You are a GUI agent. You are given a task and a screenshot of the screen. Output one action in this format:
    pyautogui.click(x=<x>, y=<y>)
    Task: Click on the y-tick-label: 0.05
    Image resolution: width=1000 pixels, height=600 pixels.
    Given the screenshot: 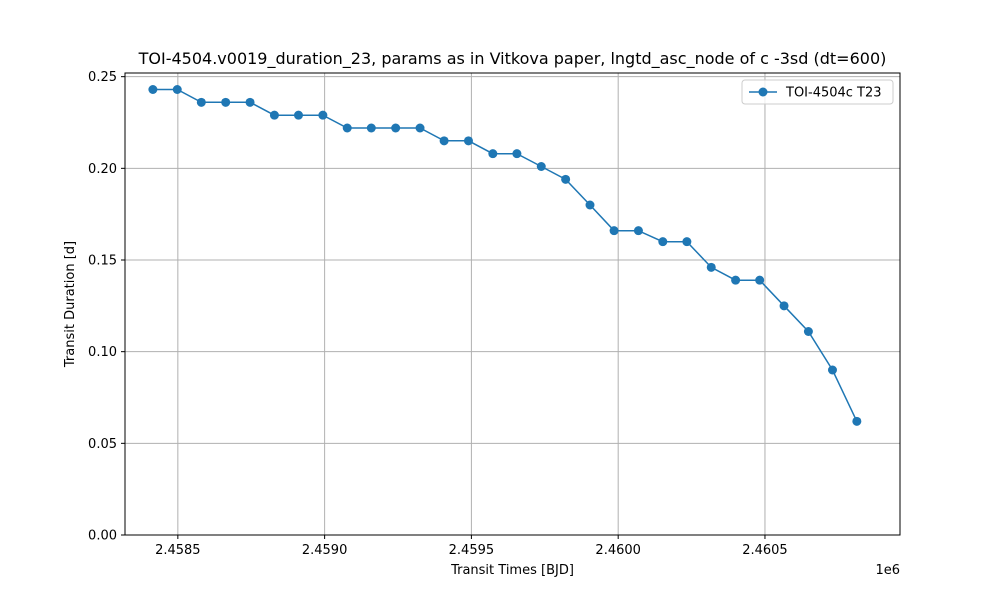 What is the action you would take?
    pyautogui.click(x=102, y=444)
    